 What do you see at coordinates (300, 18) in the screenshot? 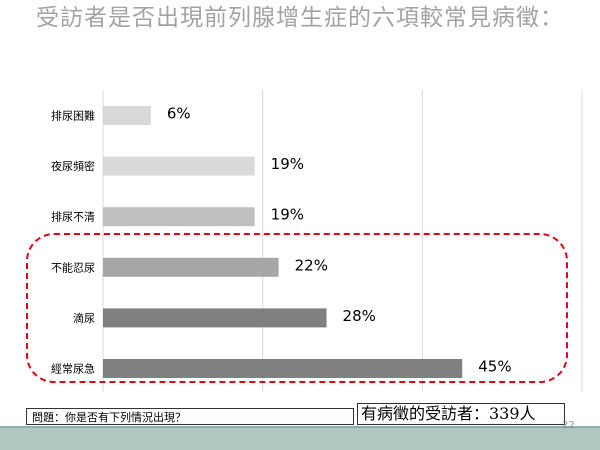
I see `slide-title: 受訪者是否出現前列腺增生症的六項較常見病徵：` at bounding box center [300, 18].